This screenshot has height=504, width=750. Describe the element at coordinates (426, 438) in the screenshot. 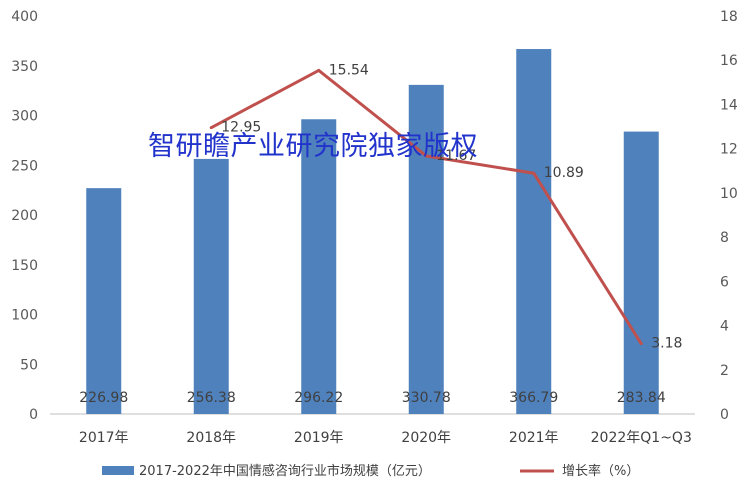

I see `x-tick-label: 2020年` at that location.